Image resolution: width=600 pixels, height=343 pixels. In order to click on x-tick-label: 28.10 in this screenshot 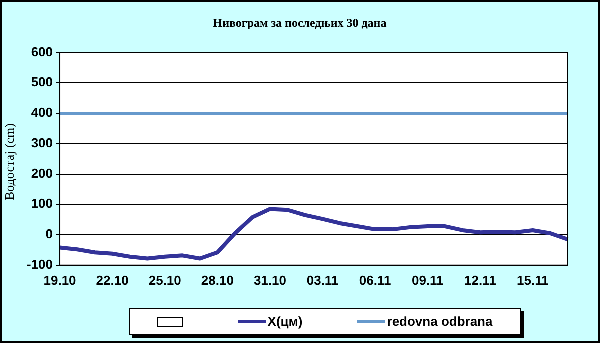, I will do `click(217, 280)`.